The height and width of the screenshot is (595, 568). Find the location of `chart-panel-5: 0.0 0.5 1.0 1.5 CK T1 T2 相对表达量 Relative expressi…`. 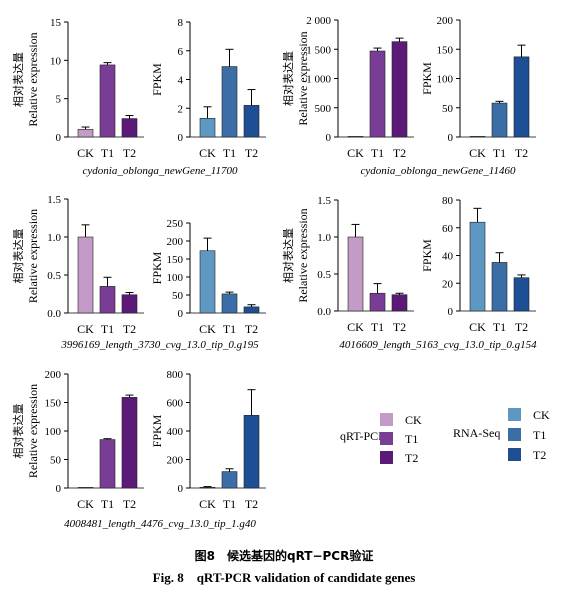

chart-panel-5: 0.0 0.5 1.0 1.5 CK T1 T2 相对表达量 Relative expressi… is located at coordinates (77, 265).